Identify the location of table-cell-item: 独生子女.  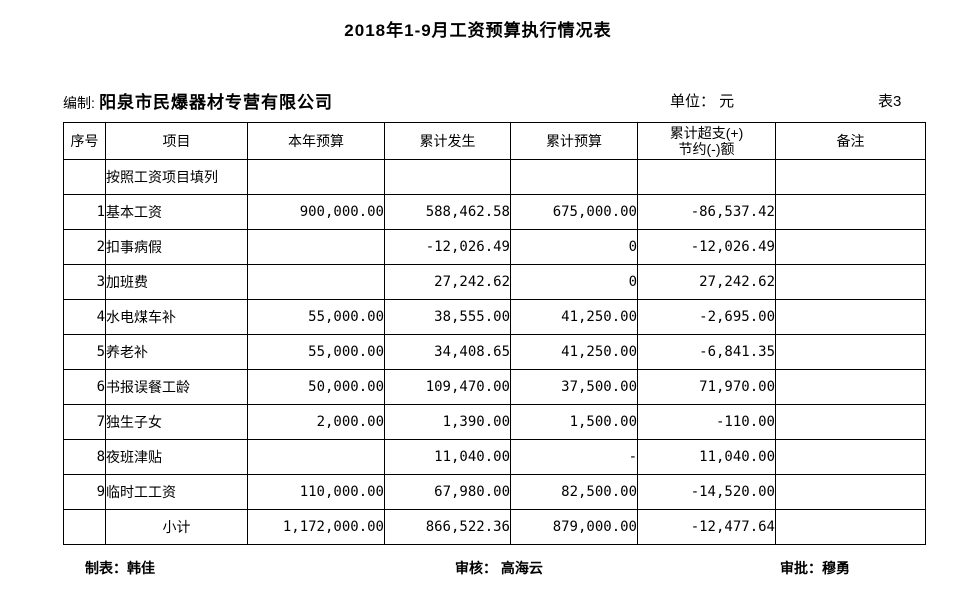
(176, 422).